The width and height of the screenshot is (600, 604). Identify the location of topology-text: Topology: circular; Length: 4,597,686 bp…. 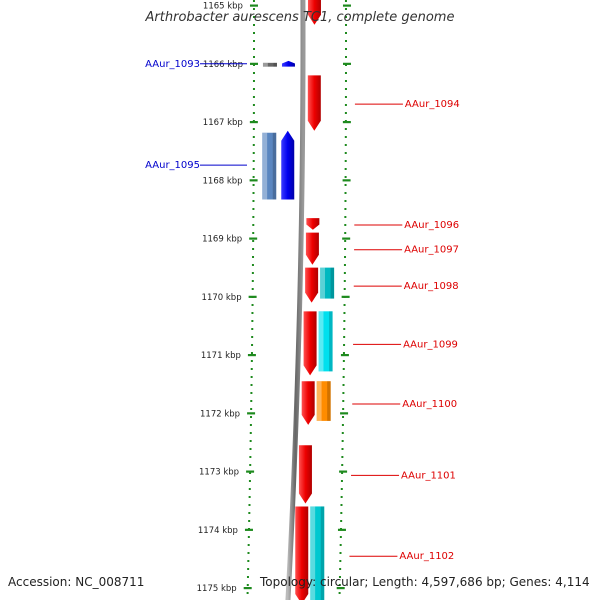
(425, 582).